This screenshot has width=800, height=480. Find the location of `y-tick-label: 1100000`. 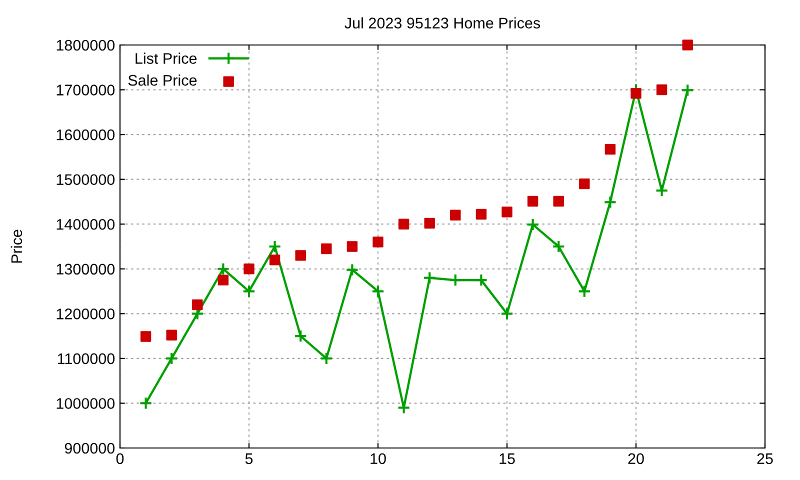

y-tick-label: 1100000 is located at coordinates (86, 358).